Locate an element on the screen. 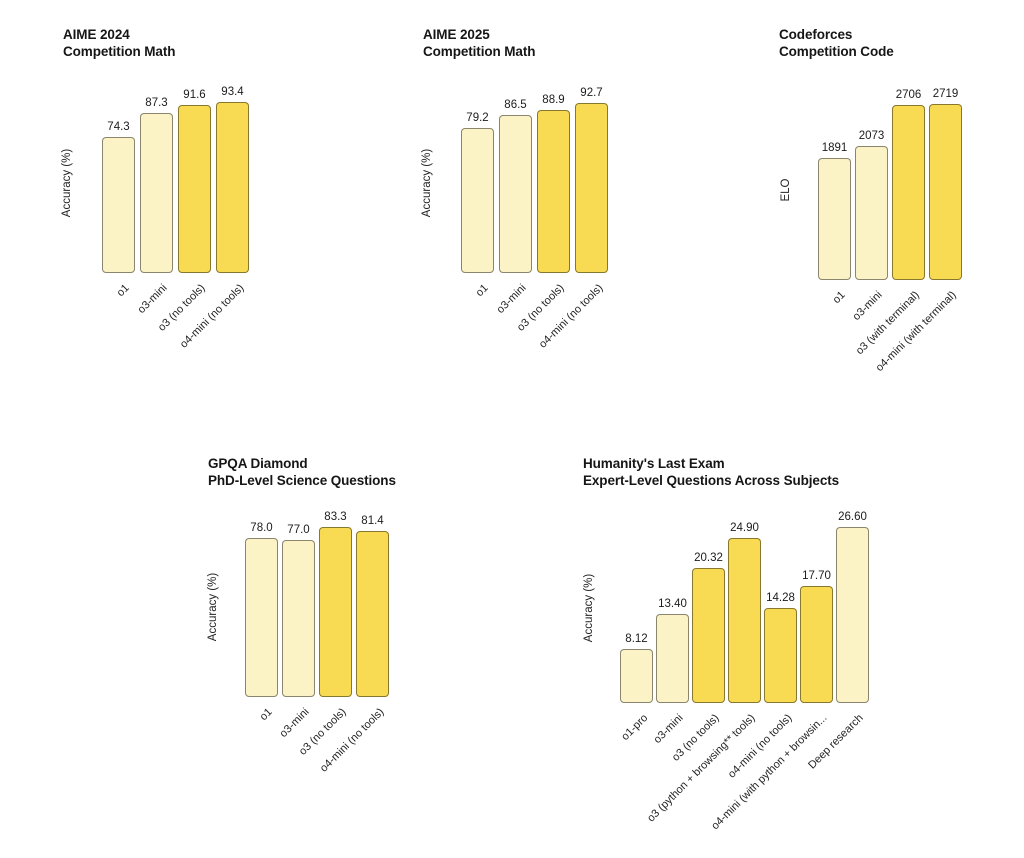  bar-value-label: 17.70 is located at coordinates (816, 575).